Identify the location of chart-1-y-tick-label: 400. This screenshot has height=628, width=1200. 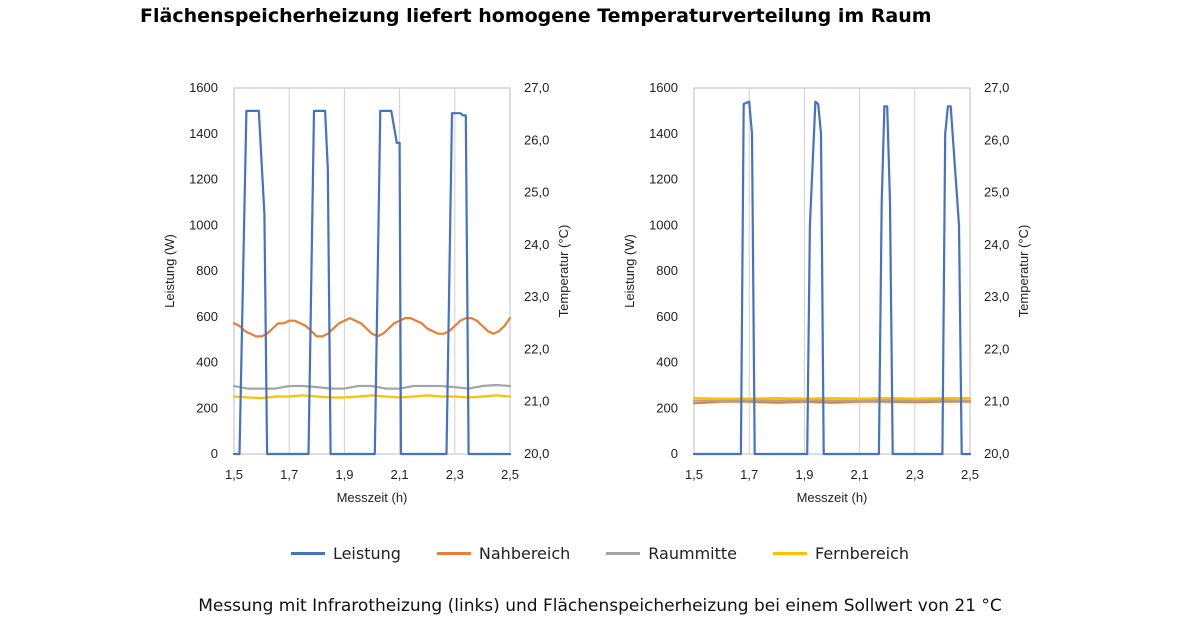
(667, 362).